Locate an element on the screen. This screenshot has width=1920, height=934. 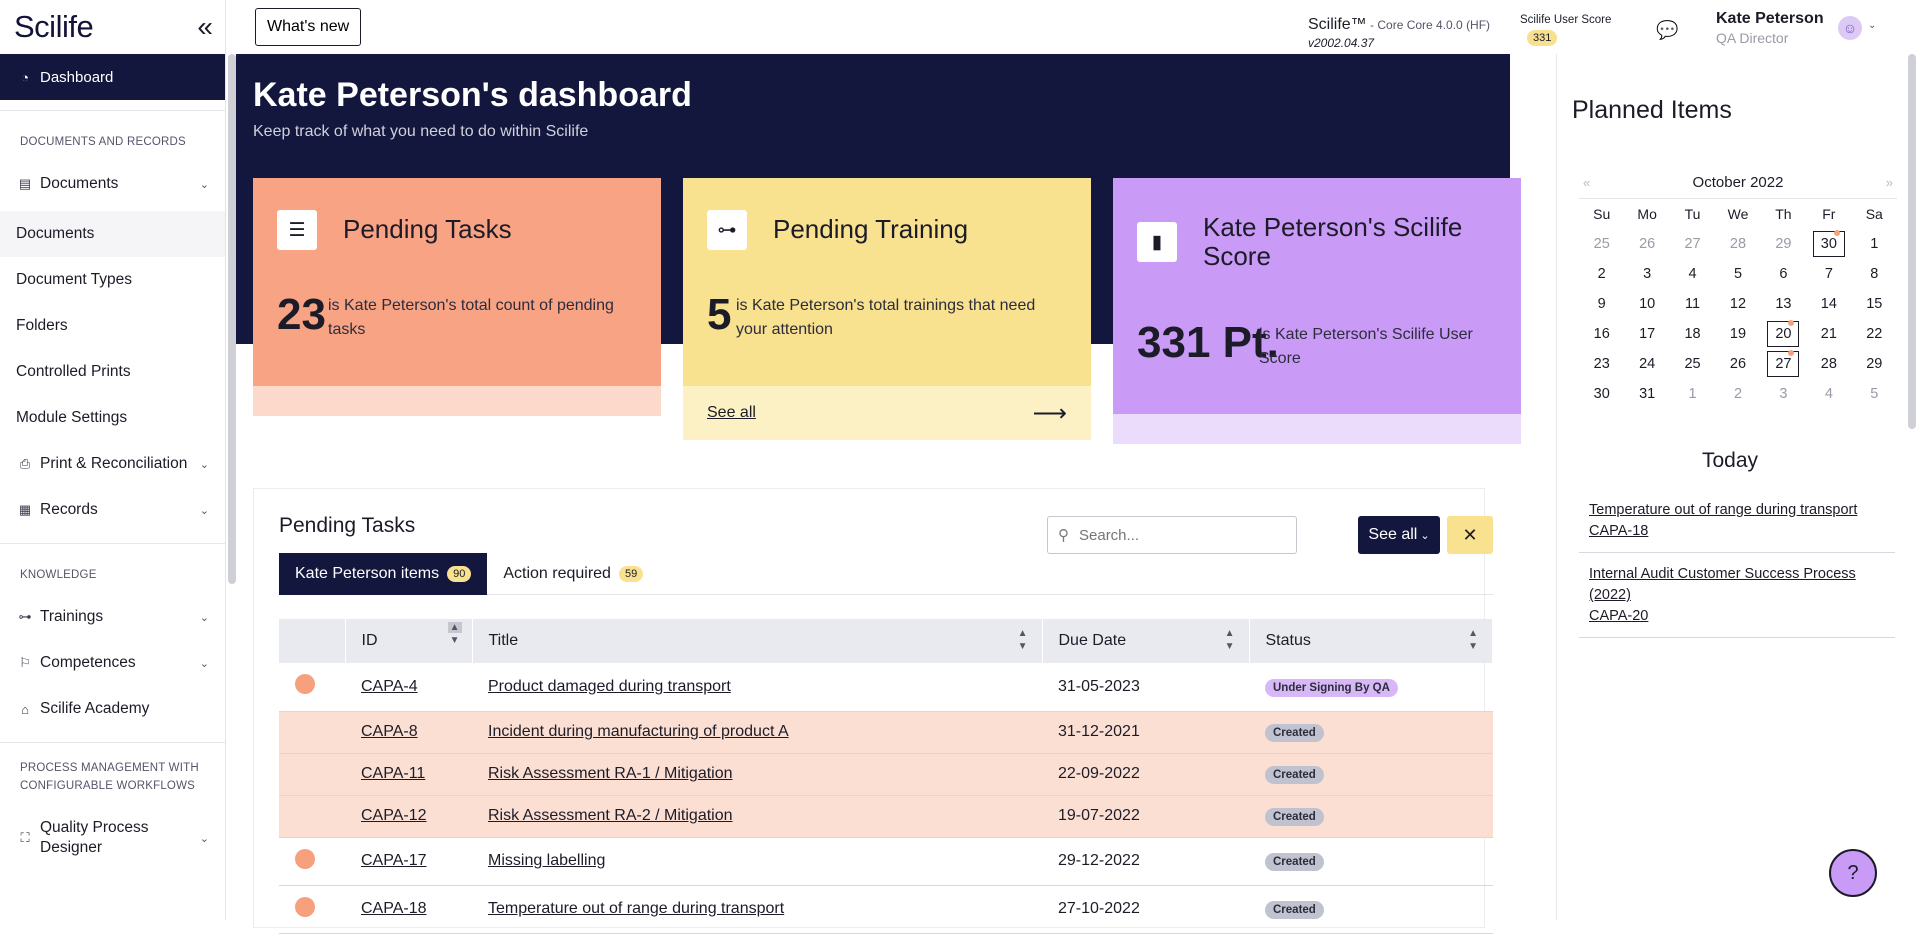
sidebar-item-document-types: Document Types is located at coordinates (112, 280).